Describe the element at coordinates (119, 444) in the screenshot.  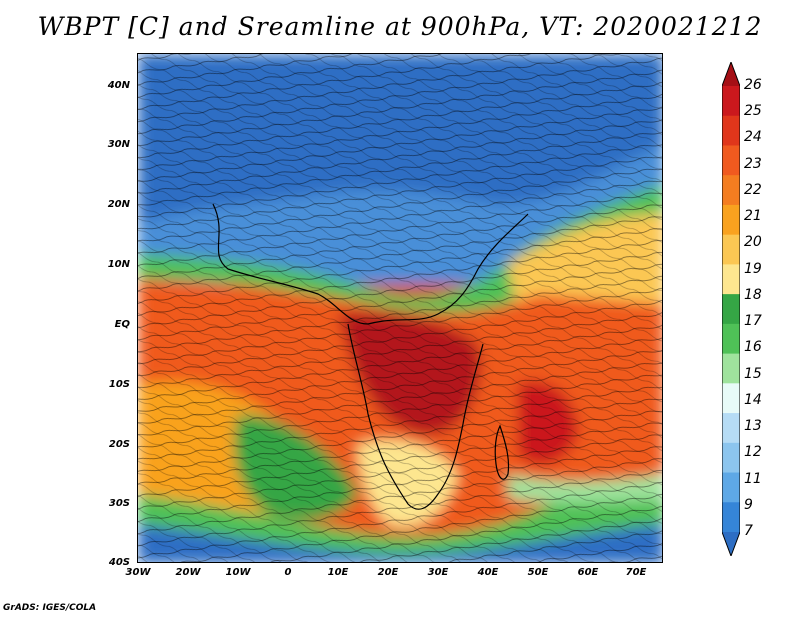
I see `lat-label: 20S` at that location.